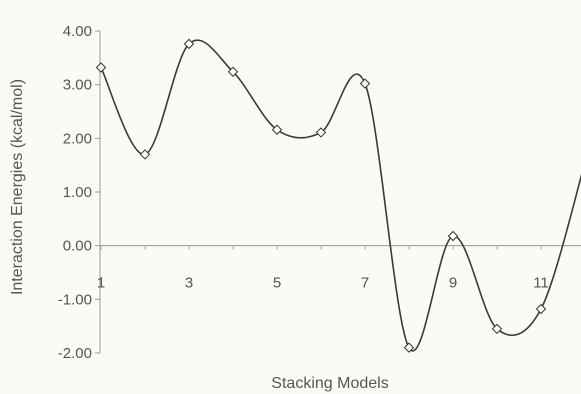  Describe the element at coordinates (365, 283) in the screenshot. I see `x-tick-label: 7` at that location.